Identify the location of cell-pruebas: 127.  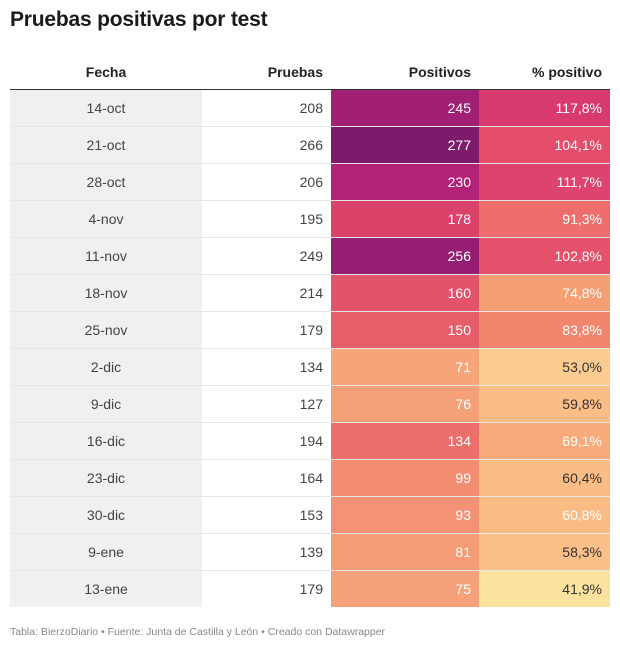
(266, 404).